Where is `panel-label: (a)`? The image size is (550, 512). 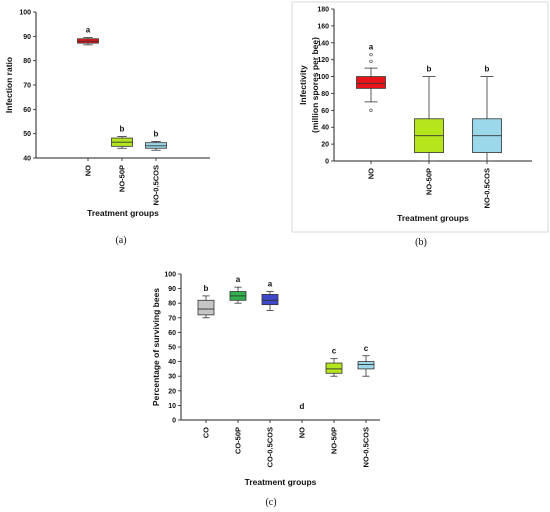
panel-label: (a) is located at coordinates (120, 240).